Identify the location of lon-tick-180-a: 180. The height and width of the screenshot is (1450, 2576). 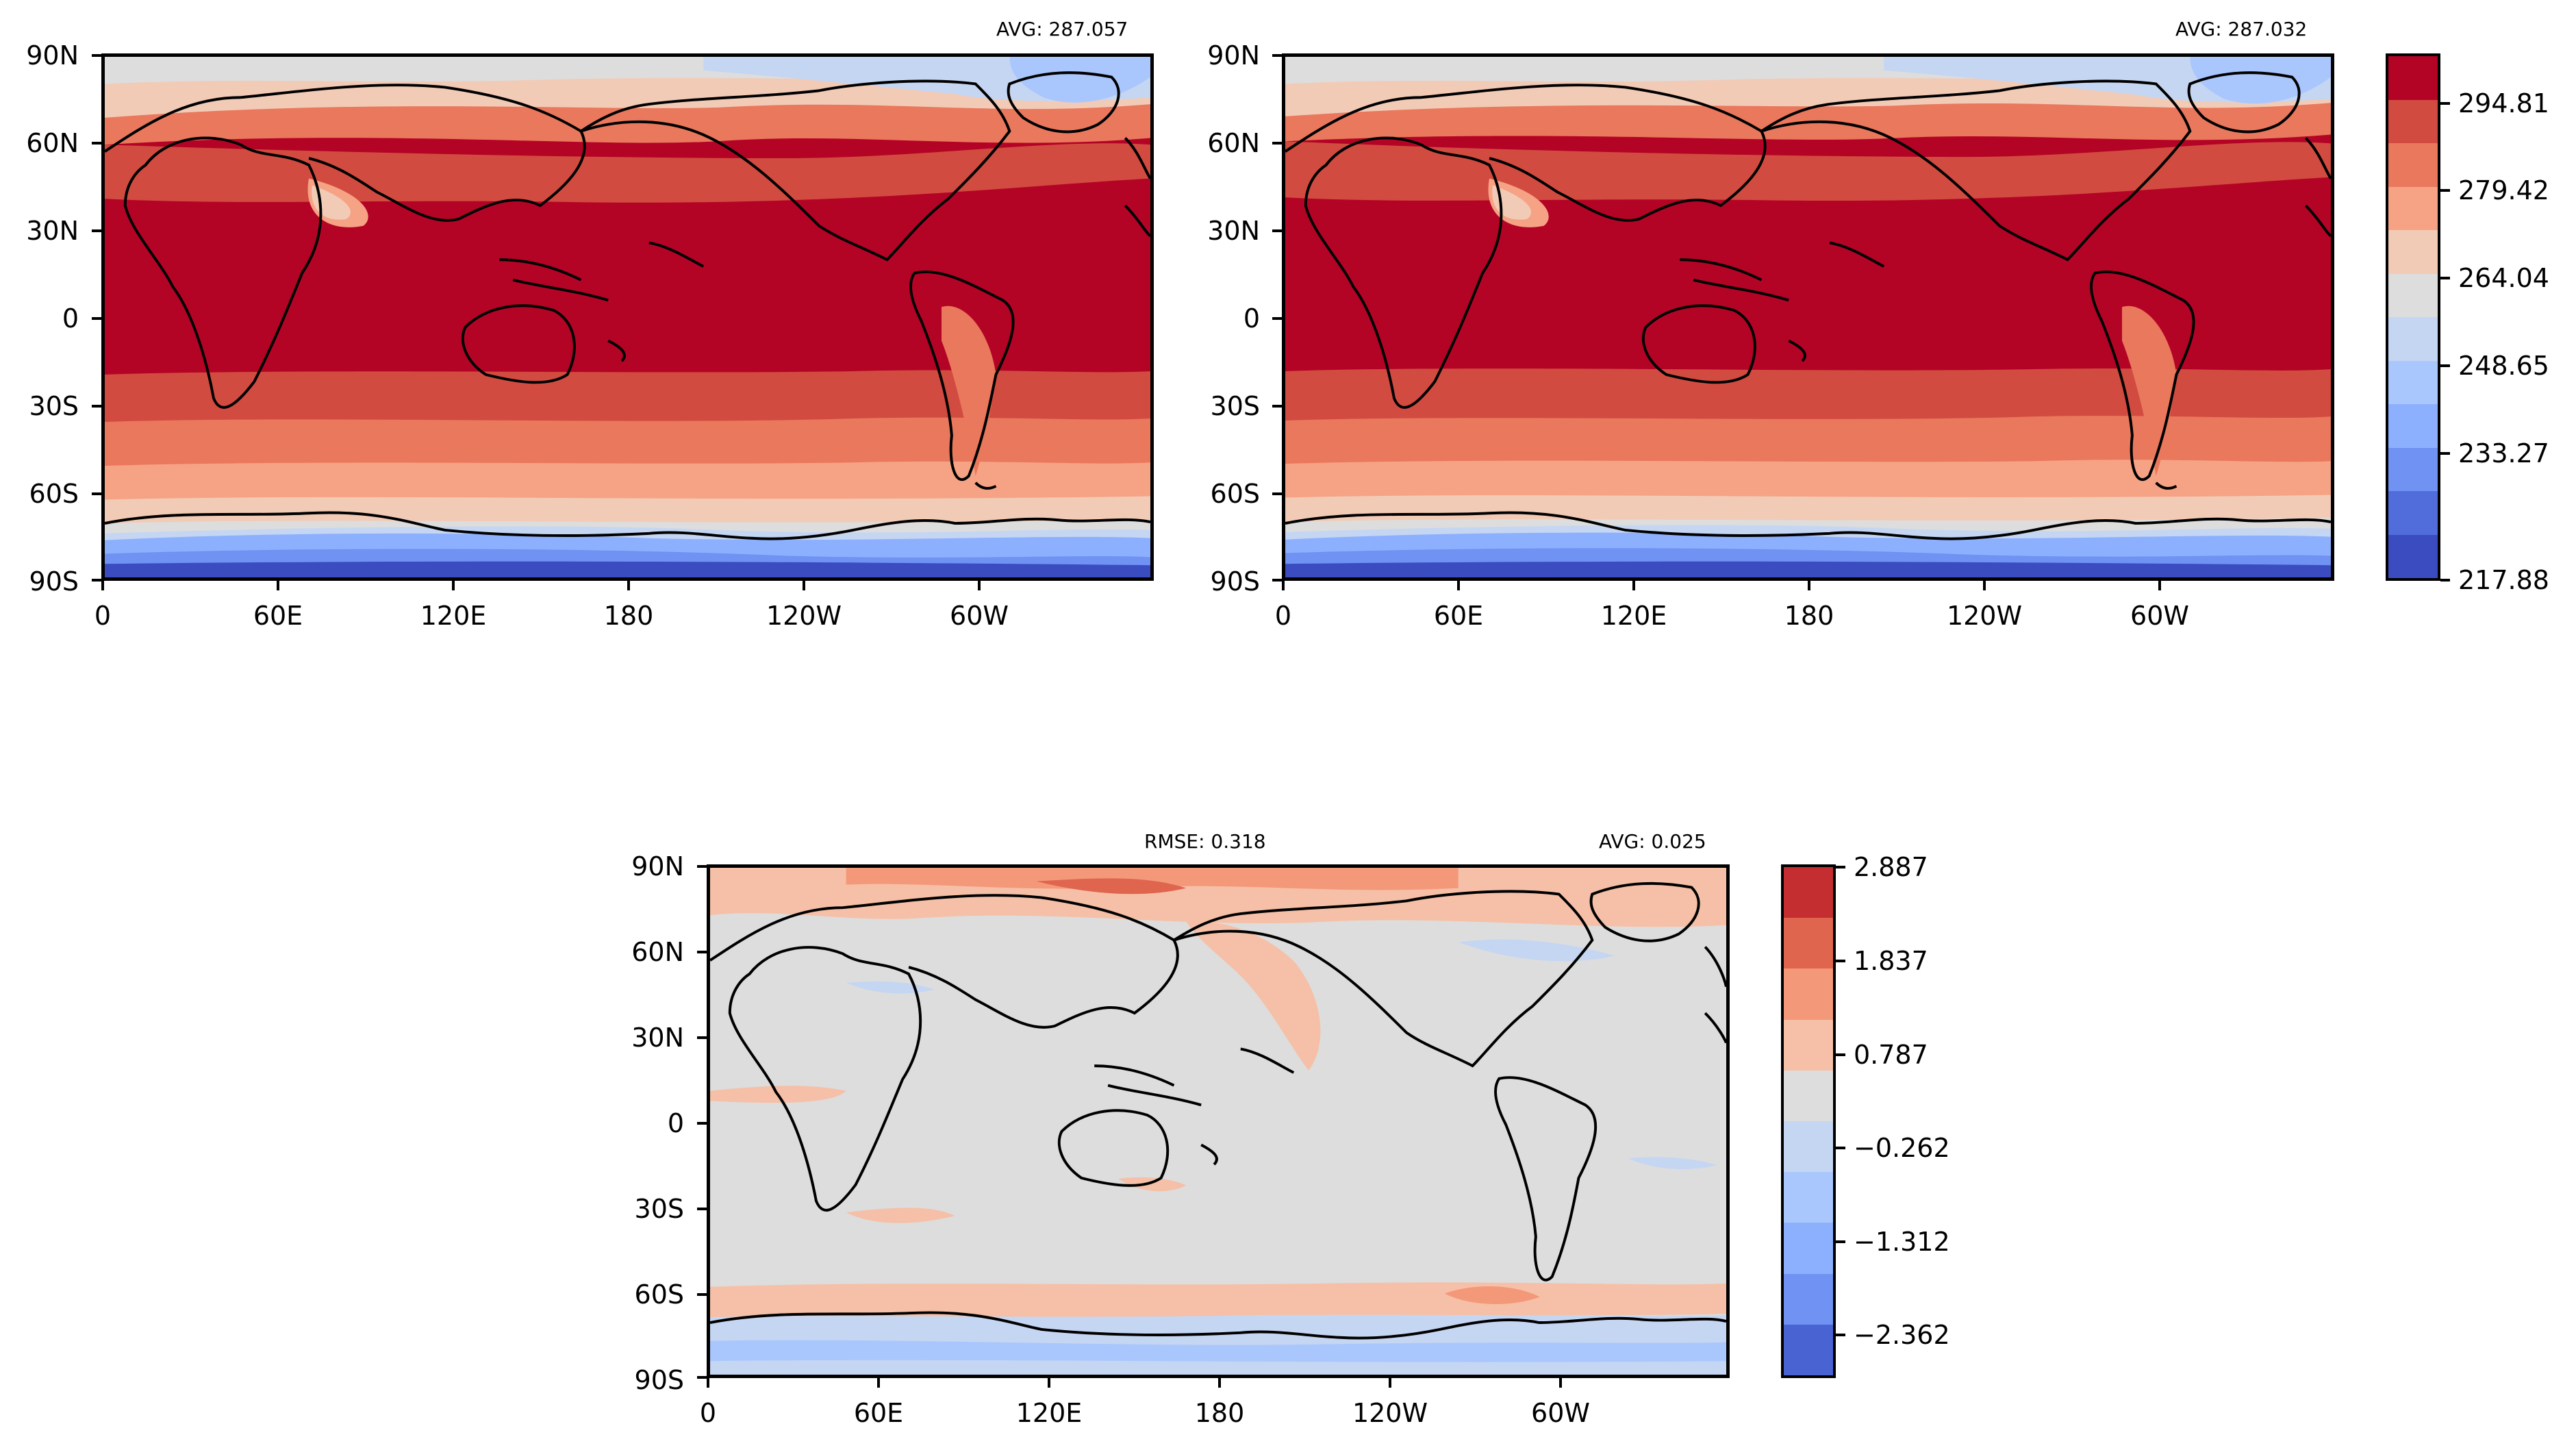
(628, 616).